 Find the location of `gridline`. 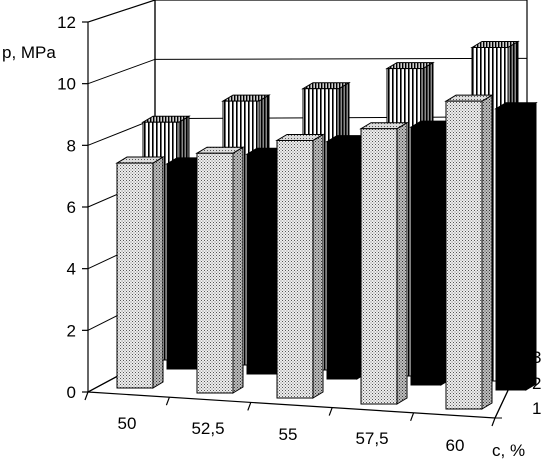

gridline is located at coordinates (307, 71).